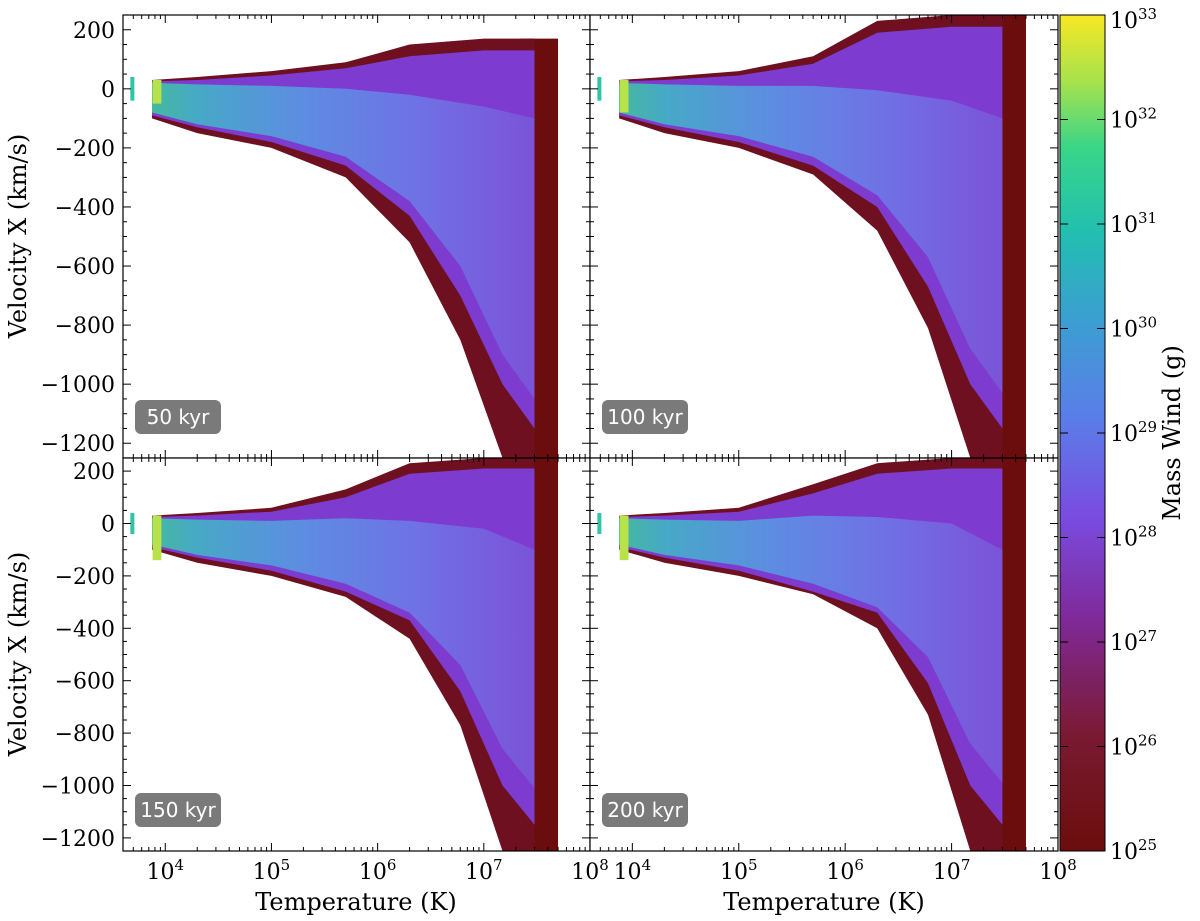  I want to click on colorbar-title: Mass Wind (g), so click(1172, 433).